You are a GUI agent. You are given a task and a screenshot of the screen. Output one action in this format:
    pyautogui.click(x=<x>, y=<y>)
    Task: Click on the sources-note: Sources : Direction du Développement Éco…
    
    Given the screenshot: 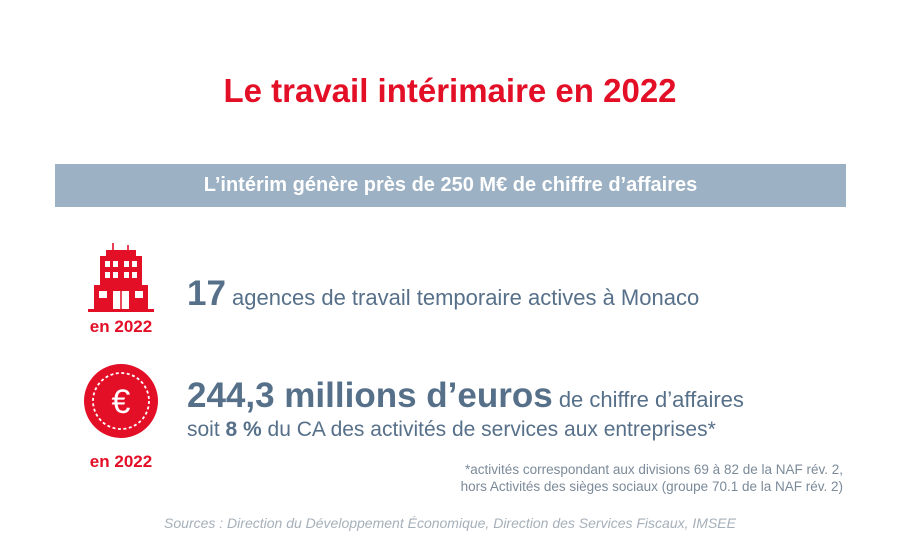 What is the action you would take?
    pyautogui.click(x=450, y=523)
    